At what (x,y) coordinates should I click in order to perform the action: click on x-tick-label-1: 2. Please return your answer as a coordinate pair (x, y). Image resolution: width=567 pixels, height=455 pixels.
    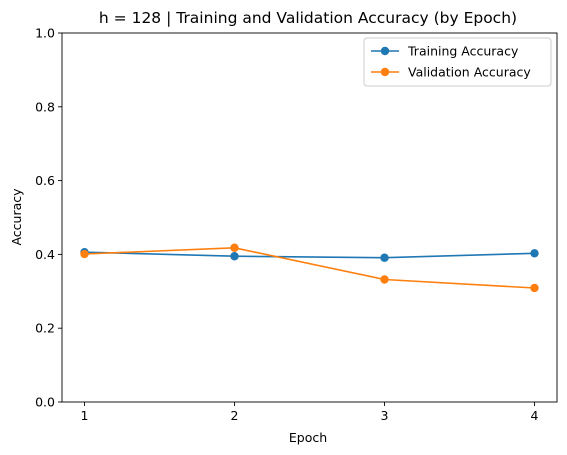
    Looking at the image, I should click on (235, 415).